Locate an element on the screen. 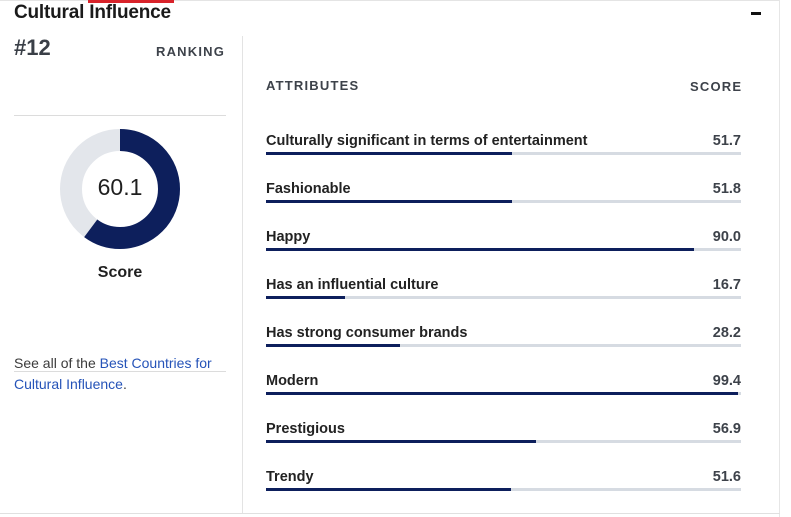 Image resolution: width=791 pixels, height=517 pixels. attribute-score: 51.8 is located at coordinates (726, 189).